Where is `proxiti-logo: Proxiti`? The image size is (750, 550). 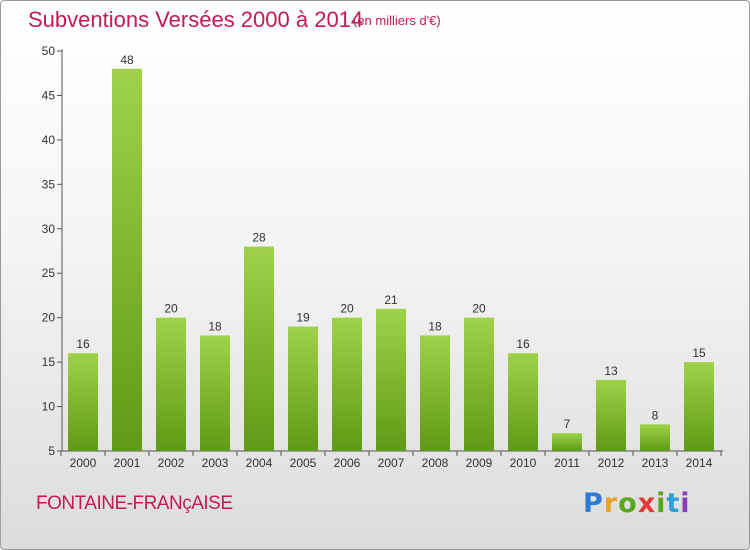 proxiti-logo: Proxiti is located at coordinates (637, 503).